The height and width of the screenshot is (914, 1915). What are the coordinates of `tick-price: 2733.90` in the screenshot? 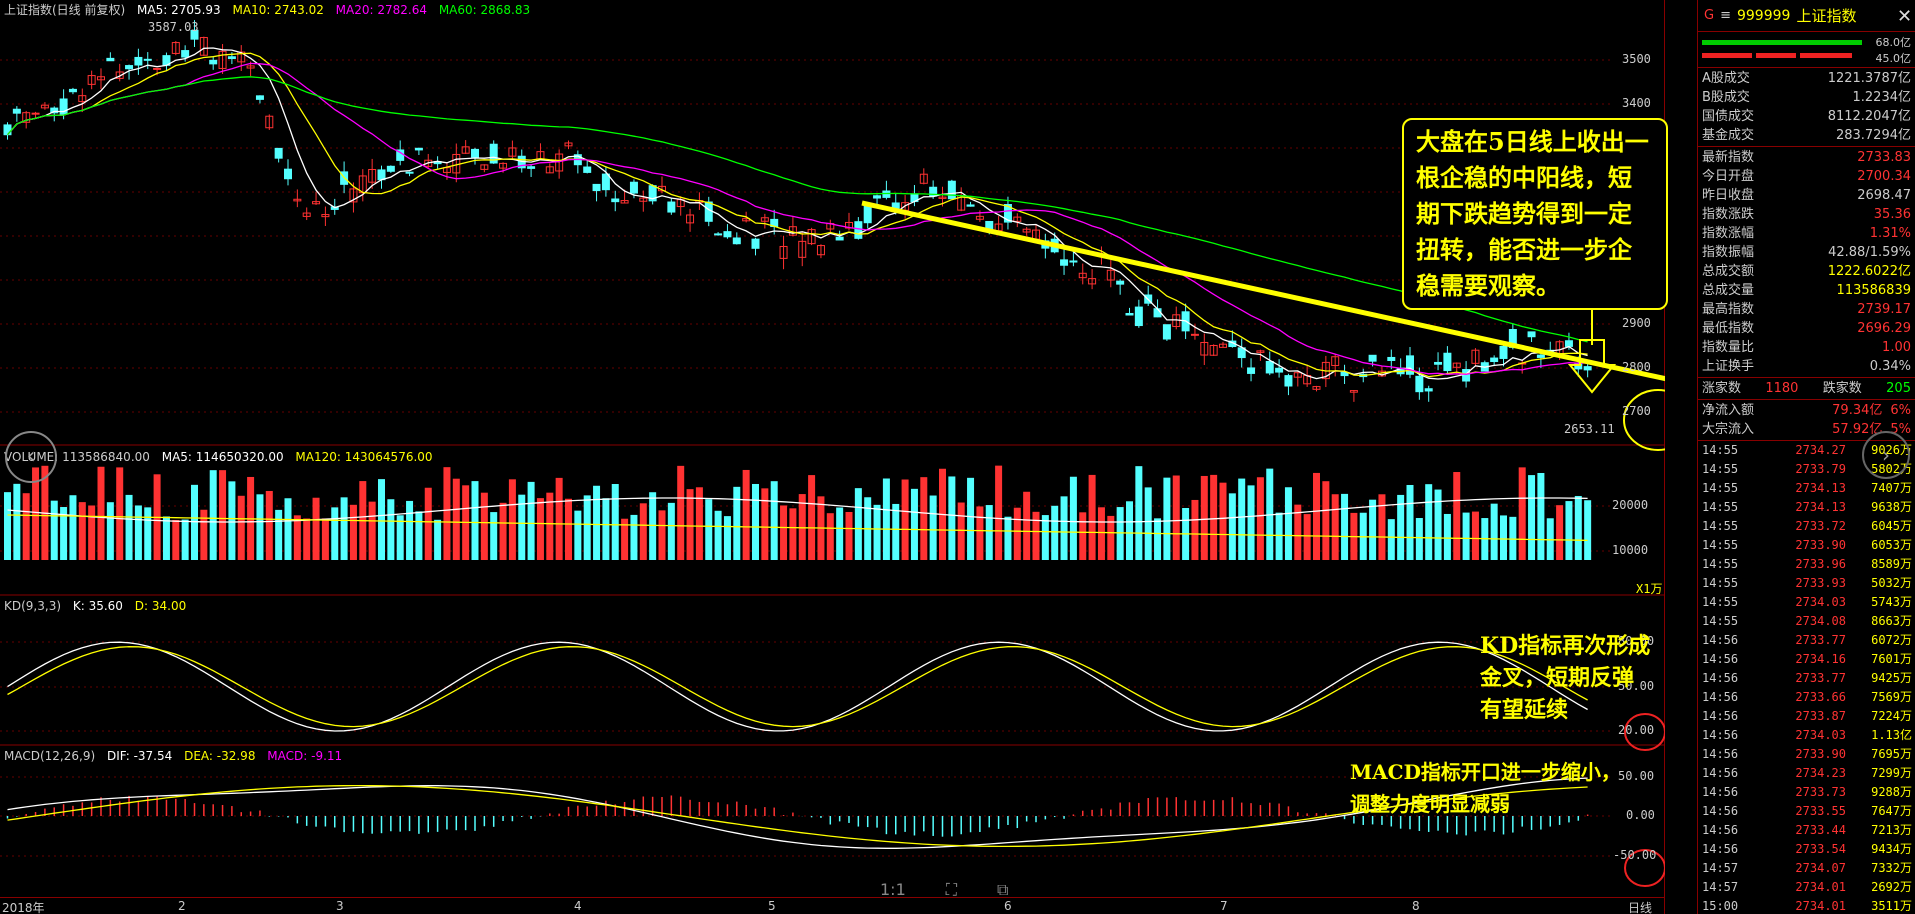 It's located at (1820, 545).